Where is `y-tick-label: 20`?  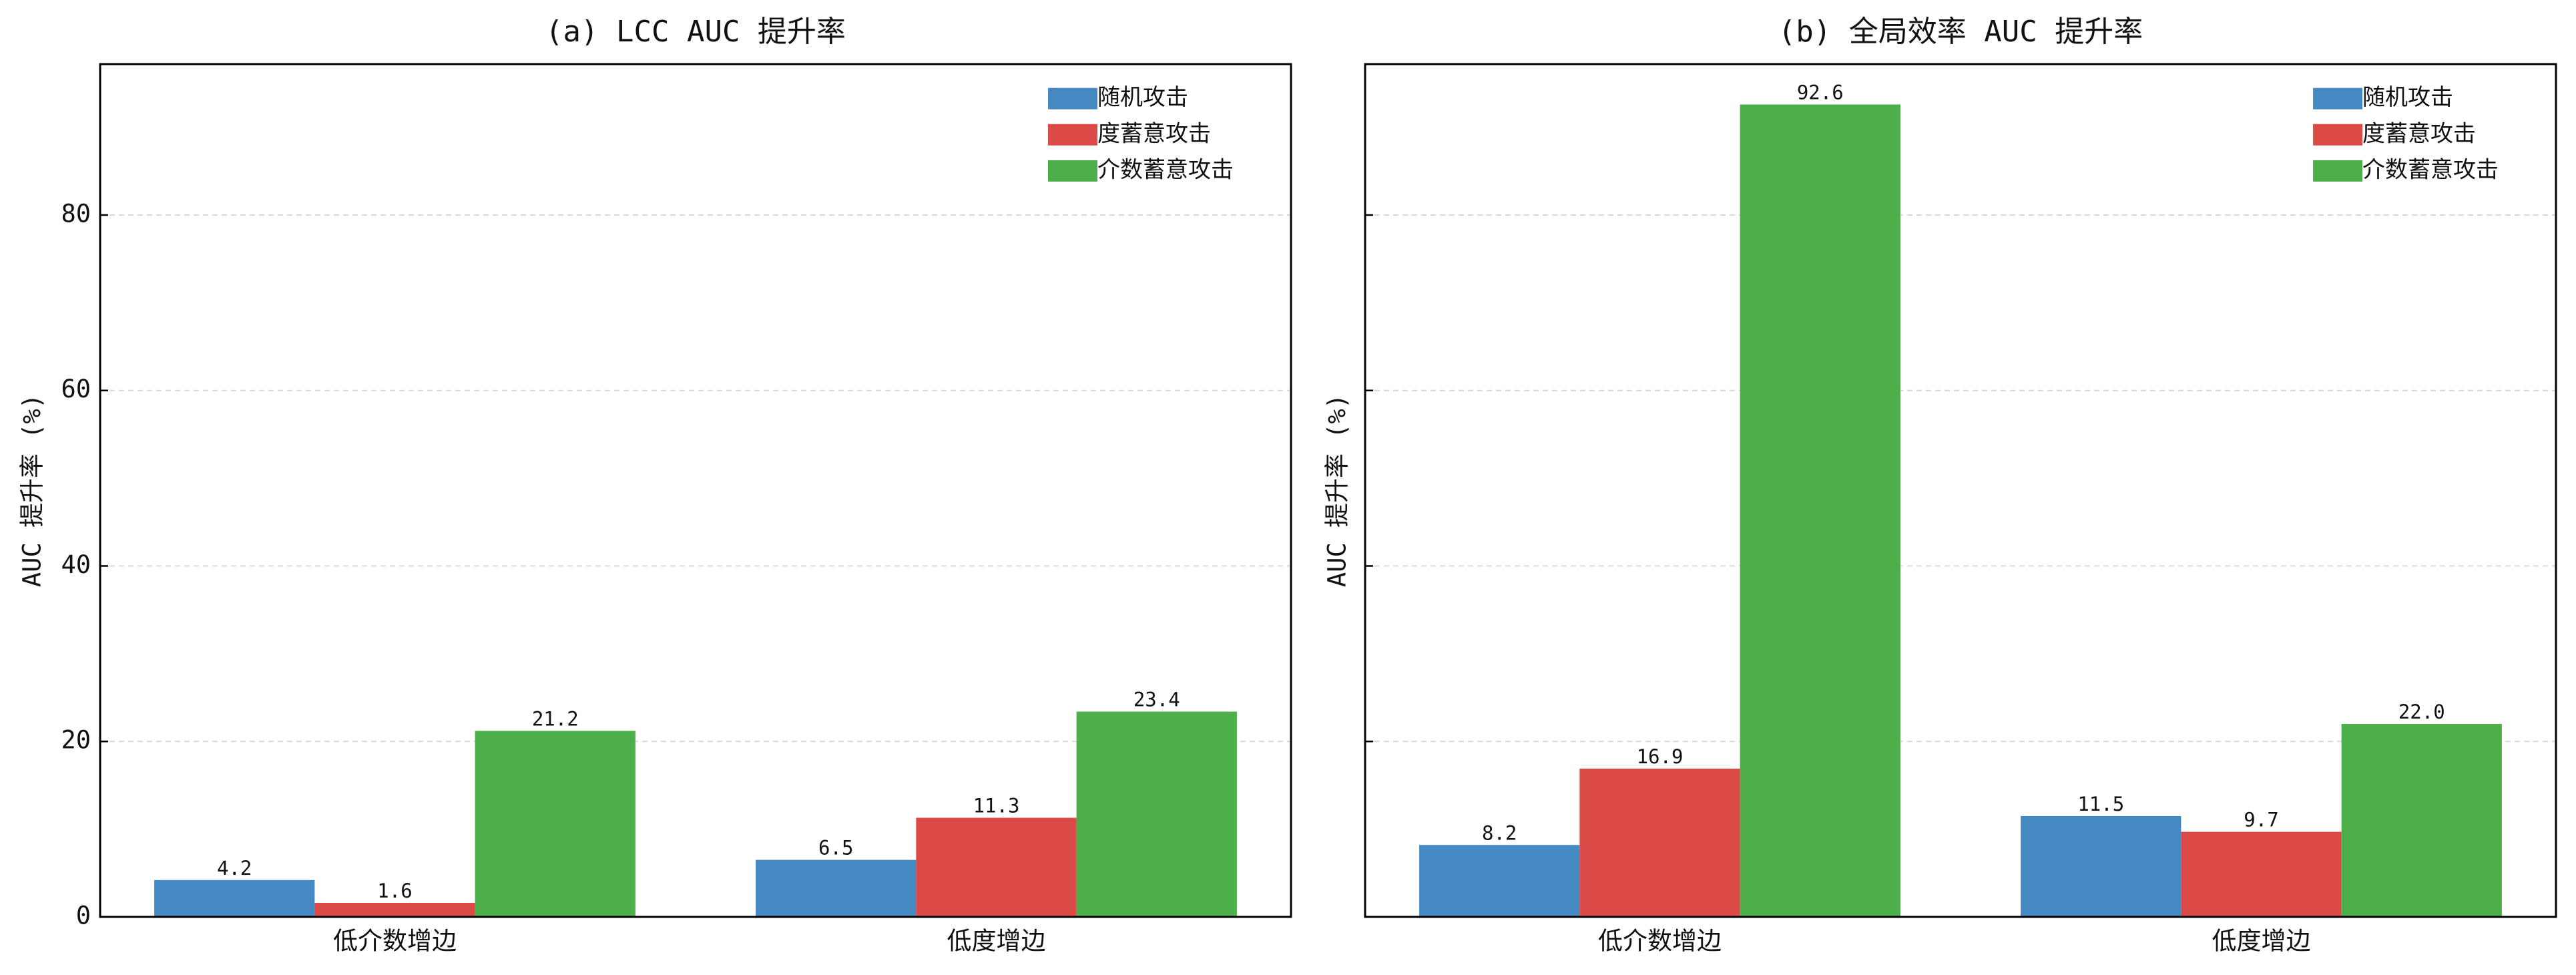
y-tick-label: 20 is located at coordinates (76, 741).